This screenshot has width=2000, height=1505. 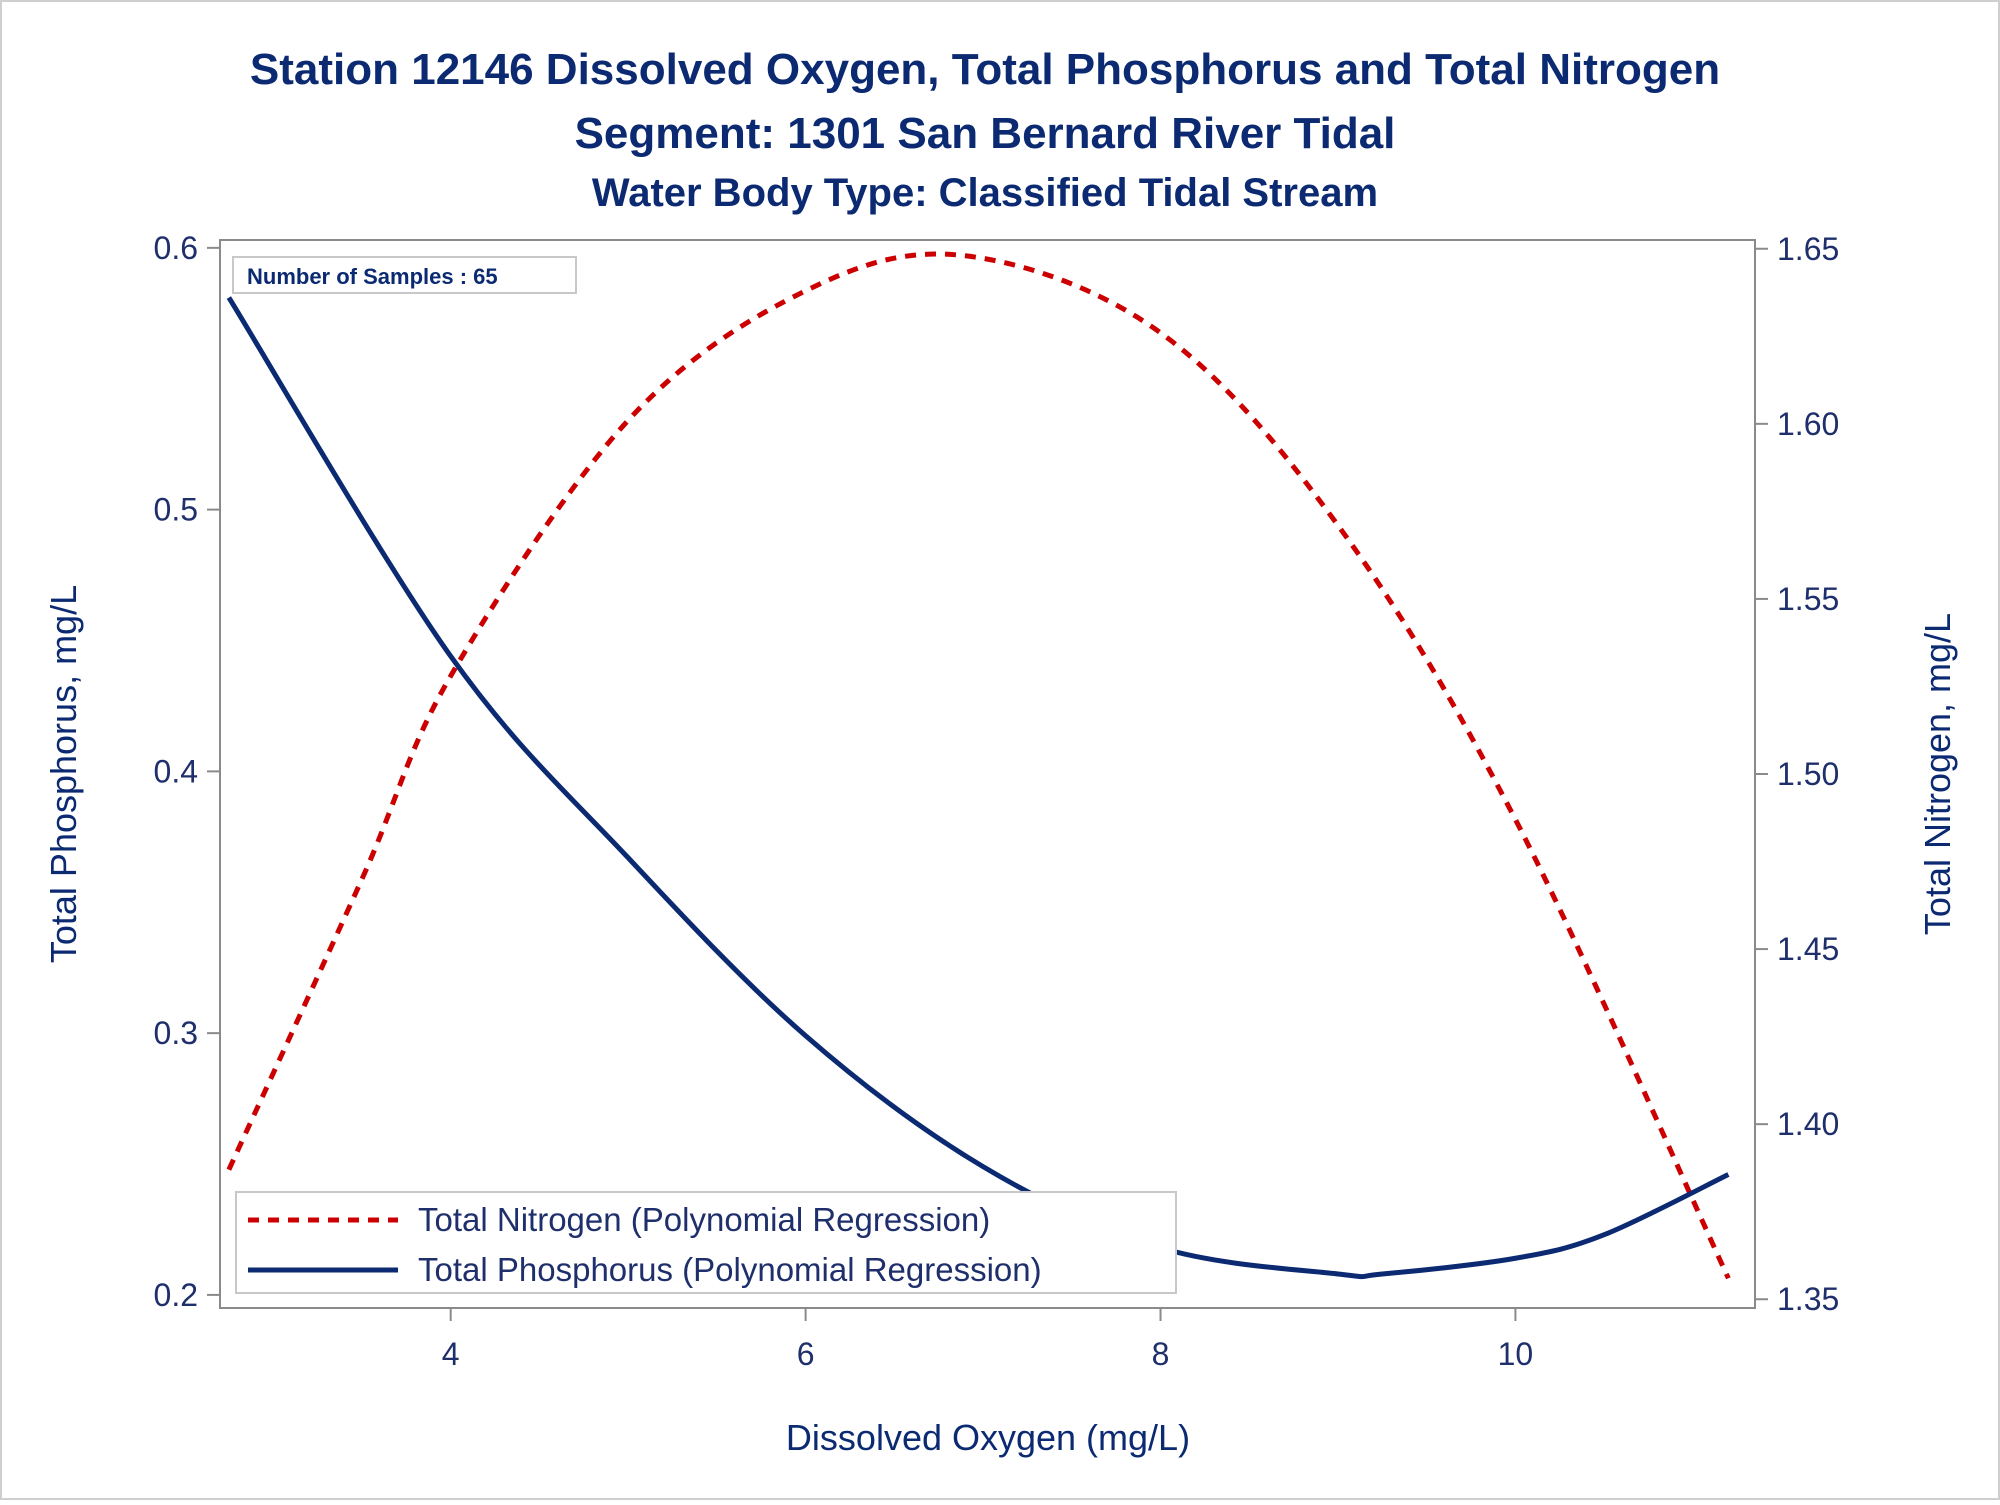 I want to click on y-tick-label-right: 1.60, so click(x=1808, y=424).